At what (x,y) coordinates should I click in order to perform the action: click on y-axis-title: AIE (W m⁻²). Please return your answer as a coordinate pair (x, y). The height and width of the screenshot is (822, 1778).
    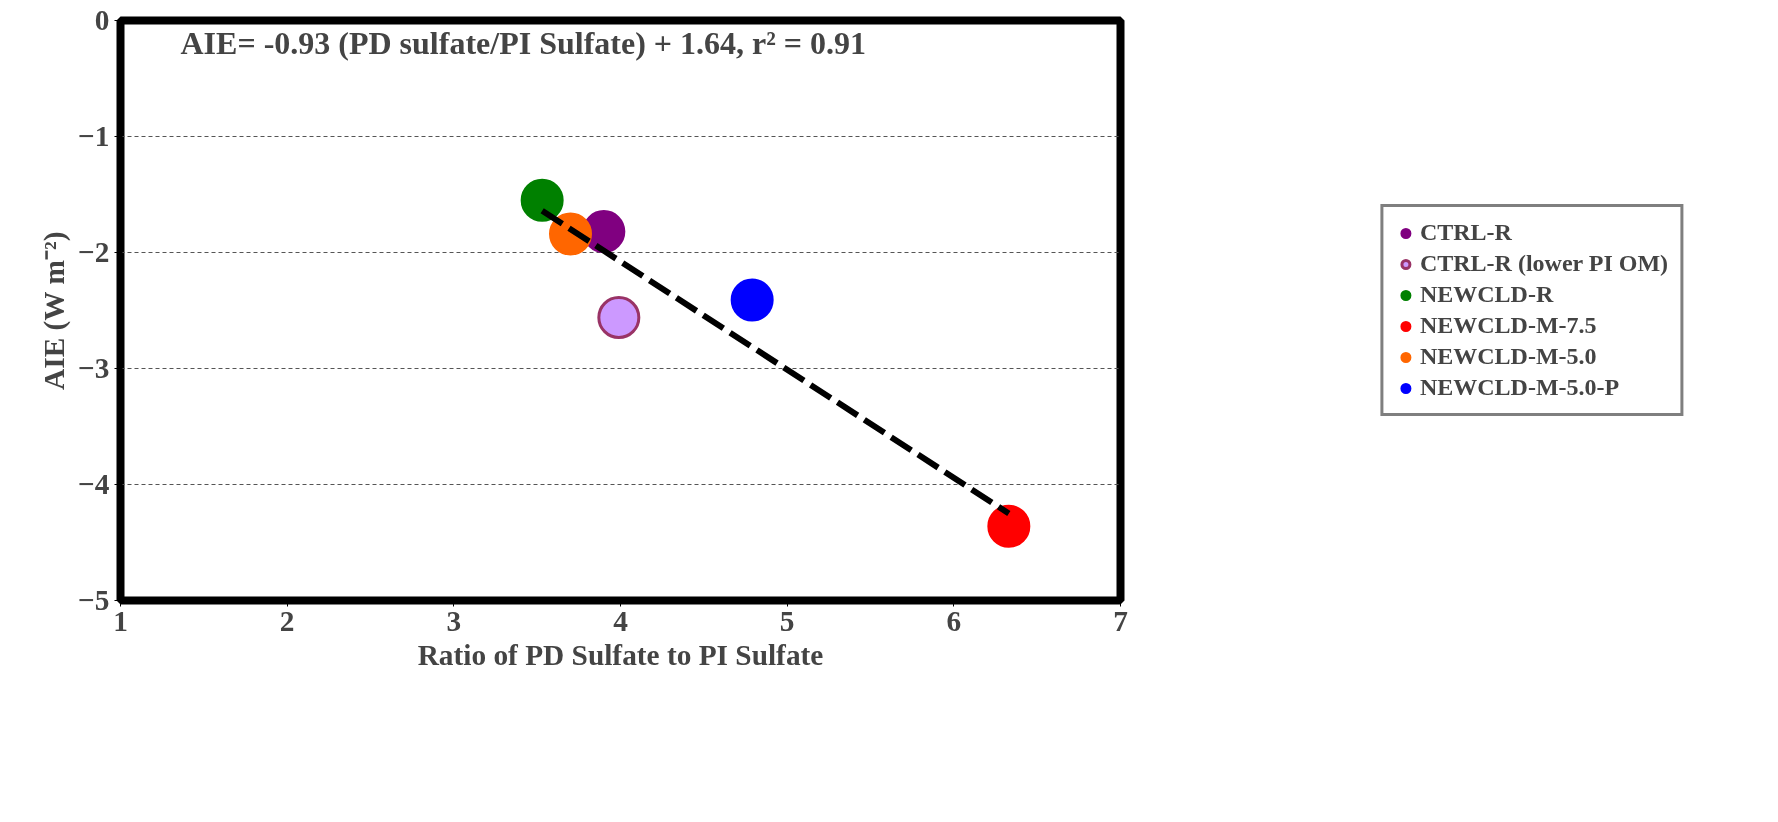
    Looking at the image, I should click on (55, 310).